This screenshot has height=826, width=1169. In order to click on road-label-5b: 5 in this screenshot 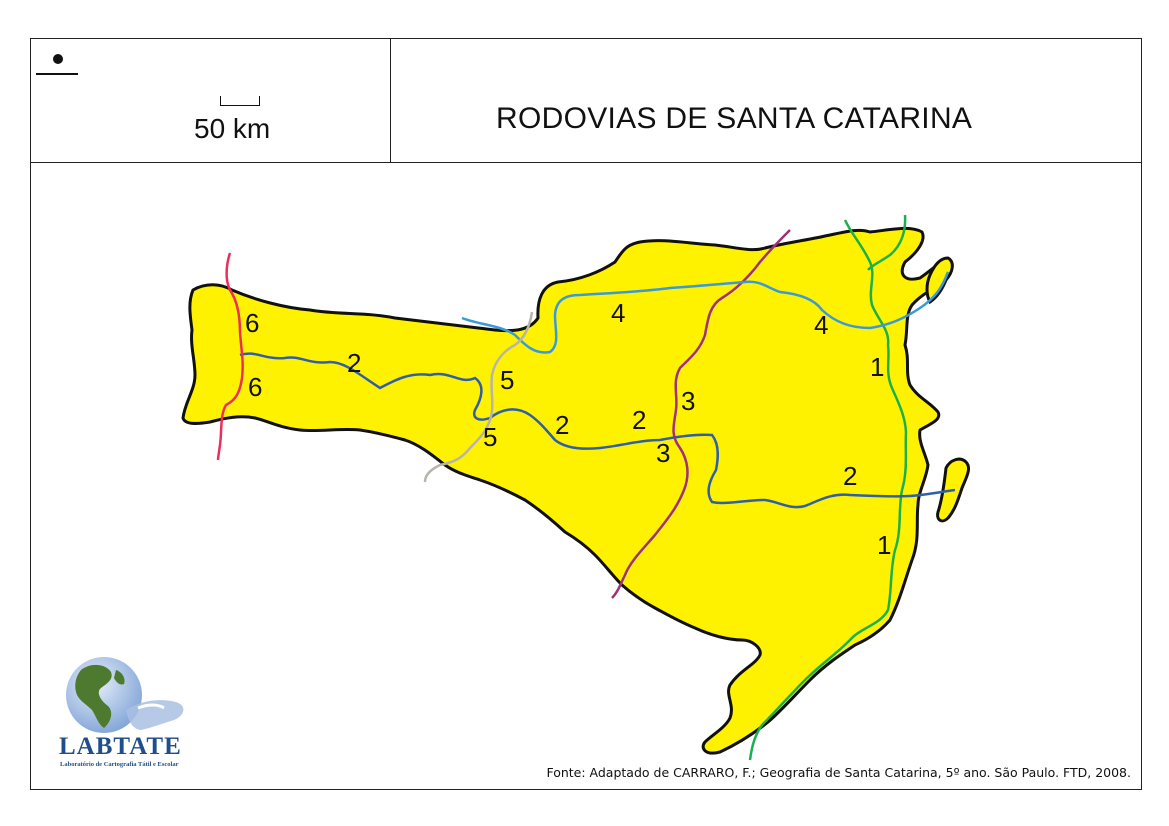, I will do `click(490, 437)`.